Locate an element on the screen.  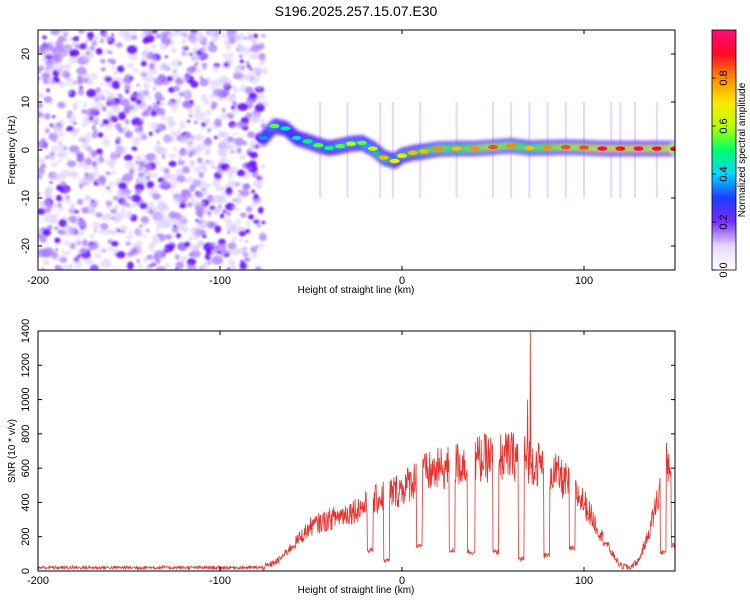
colorbar-label: Normalized spectral amplitude is located at coordinates (742, 149).